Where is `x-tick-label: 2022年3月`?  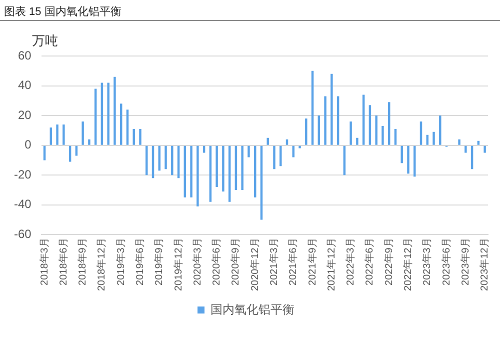 x-tick-label: 2022年3月 is located at coordinates (350, 262).